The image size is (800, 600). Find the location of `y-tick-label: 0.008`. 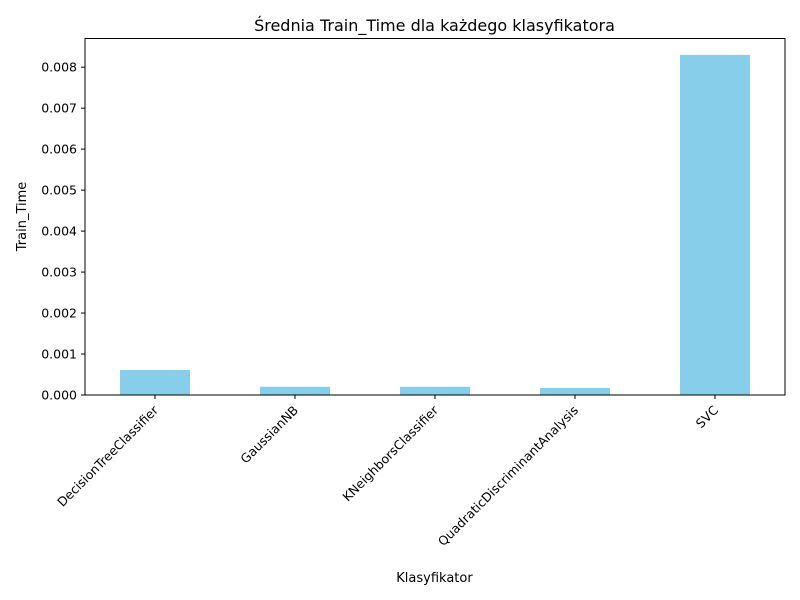

y-tick-label: 0.008 is located at coordinates (59, 67).